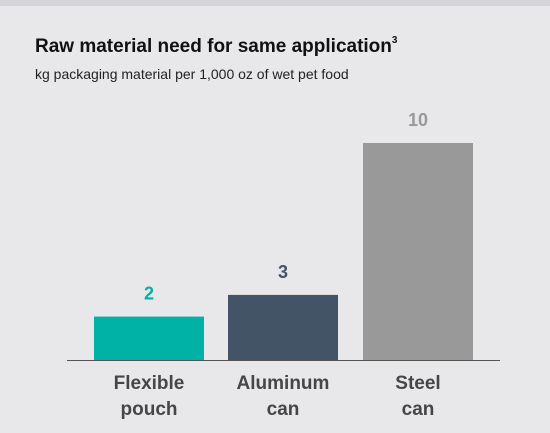  I want to click on value-label-3: 10, so click(418, 120).